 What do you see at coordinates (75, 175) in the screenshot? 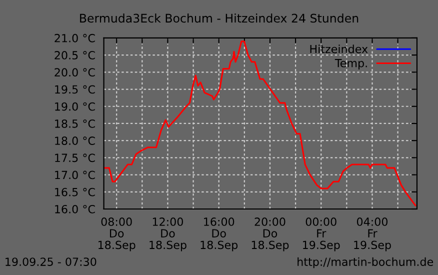
I see `y-tick-label: 17.0 °C` at bounding box center [75, 175].